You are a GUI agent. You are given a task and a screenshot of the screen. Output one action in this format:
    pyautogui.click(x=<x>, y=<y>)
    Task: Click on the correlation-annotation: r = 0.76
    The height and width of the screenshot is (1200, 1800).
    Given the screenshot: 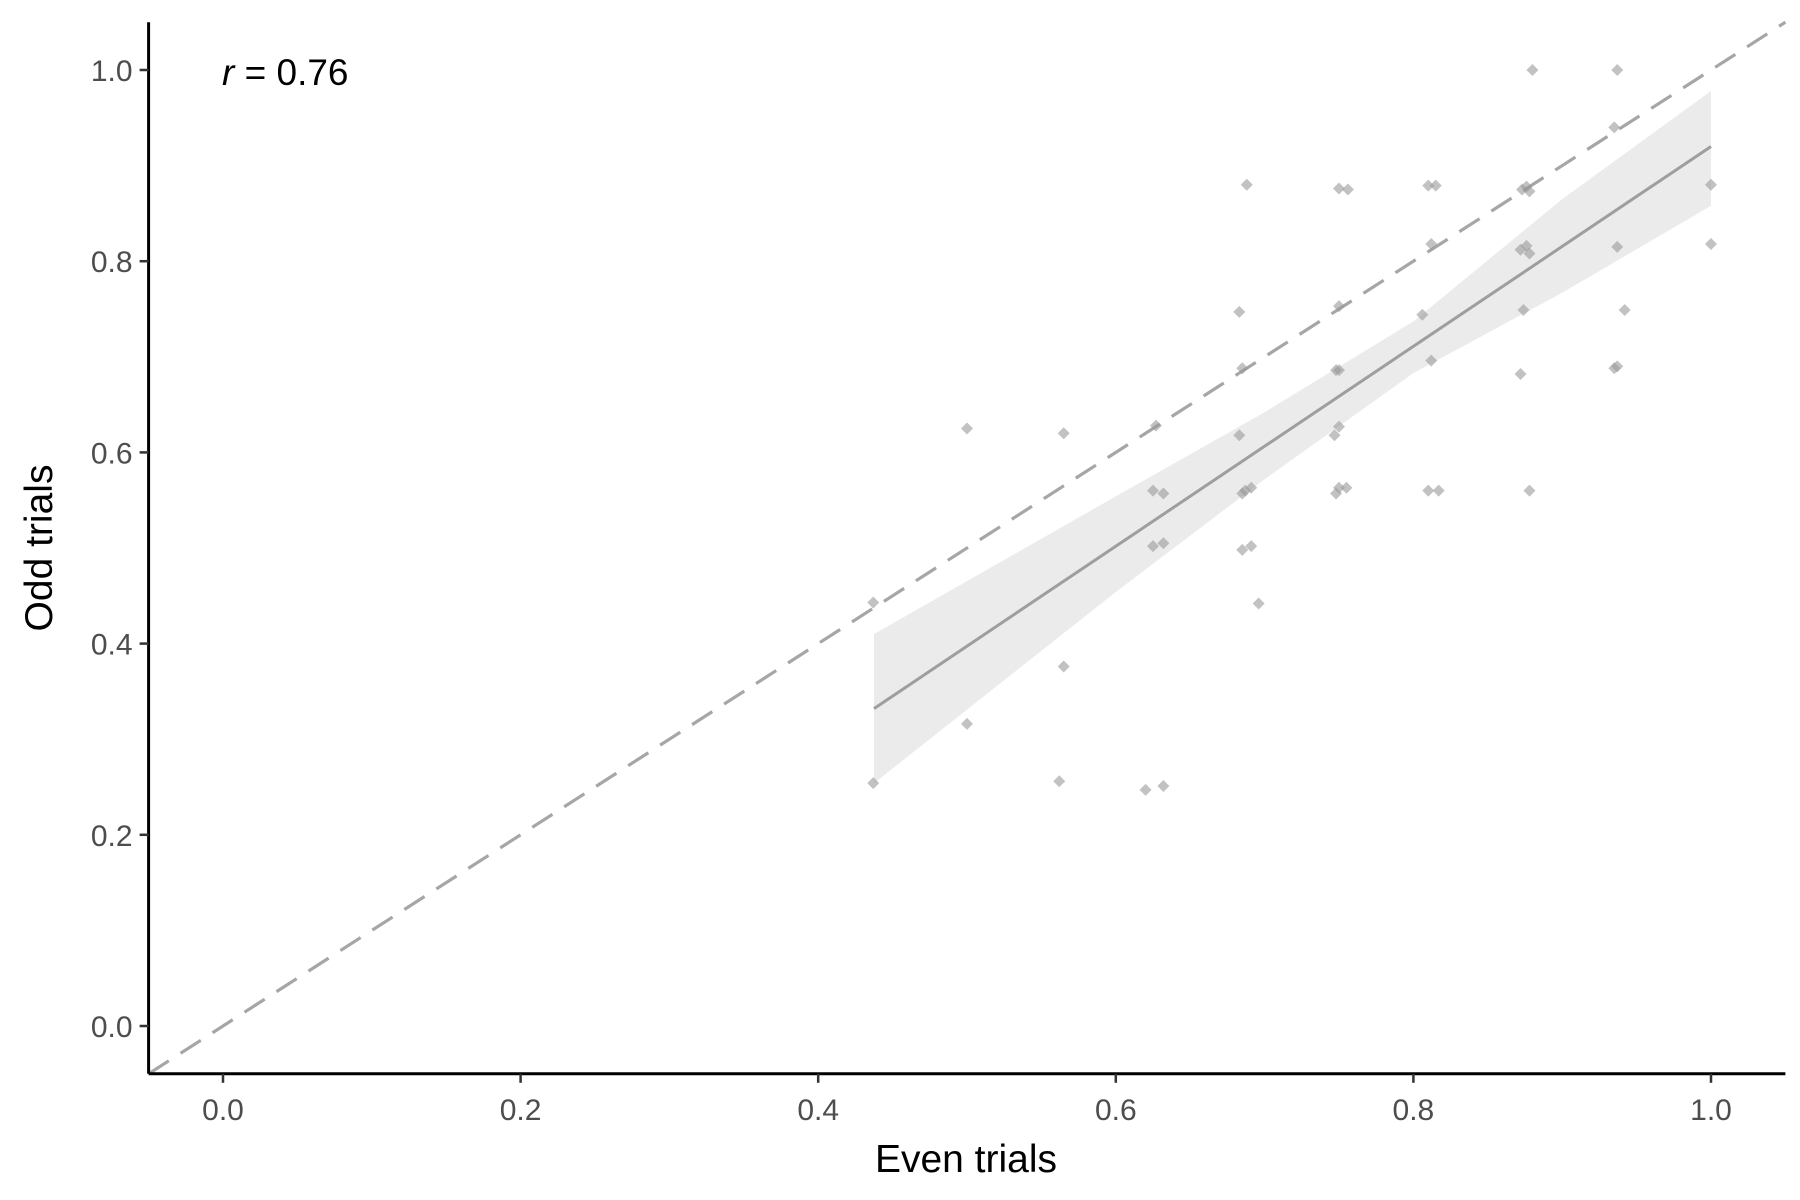 What is the action you would take?
    pyautogui.click(x=285, y=72)
    